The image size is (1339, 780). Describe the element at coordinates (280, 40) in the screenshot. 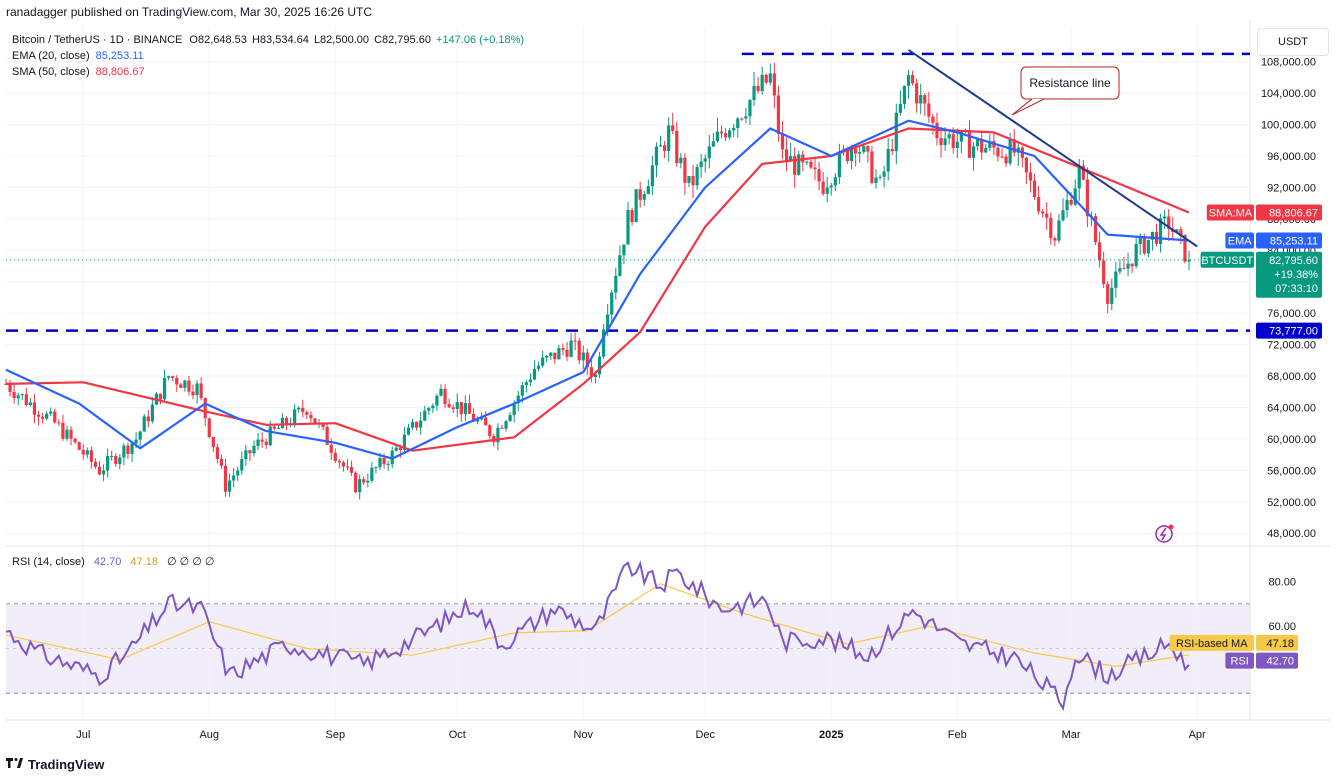

I see `high-value: H83,534.64` at that location.